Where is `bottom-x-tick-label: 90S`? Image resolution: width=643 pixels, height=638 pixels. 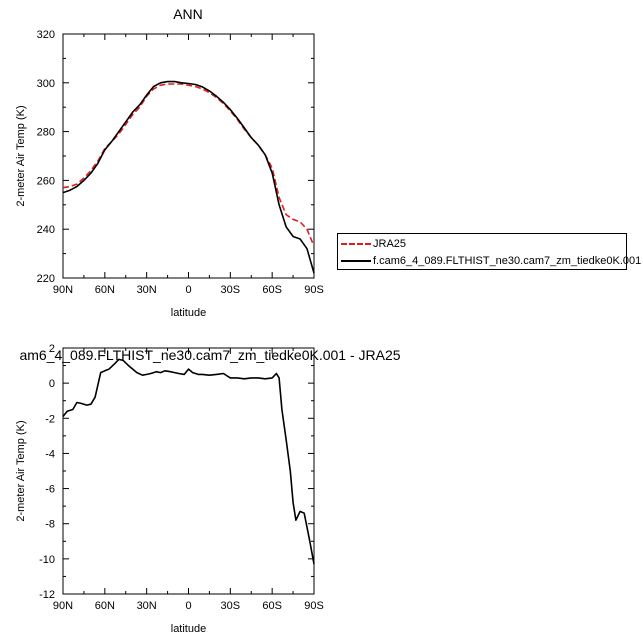
bottom-x-tick-label: 90S is located at coordinates (314, 606).